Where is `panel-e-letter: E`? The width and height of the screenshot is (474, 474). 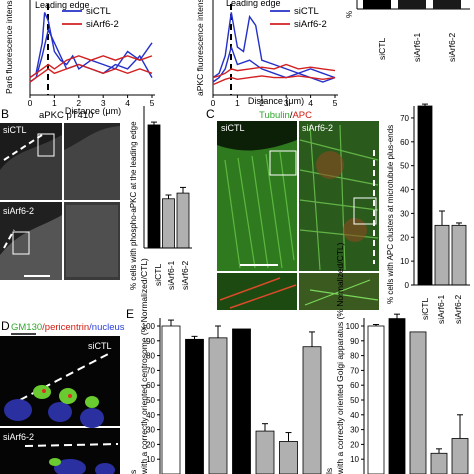
panel-e-letter: E is located at coordinates (130, 314).